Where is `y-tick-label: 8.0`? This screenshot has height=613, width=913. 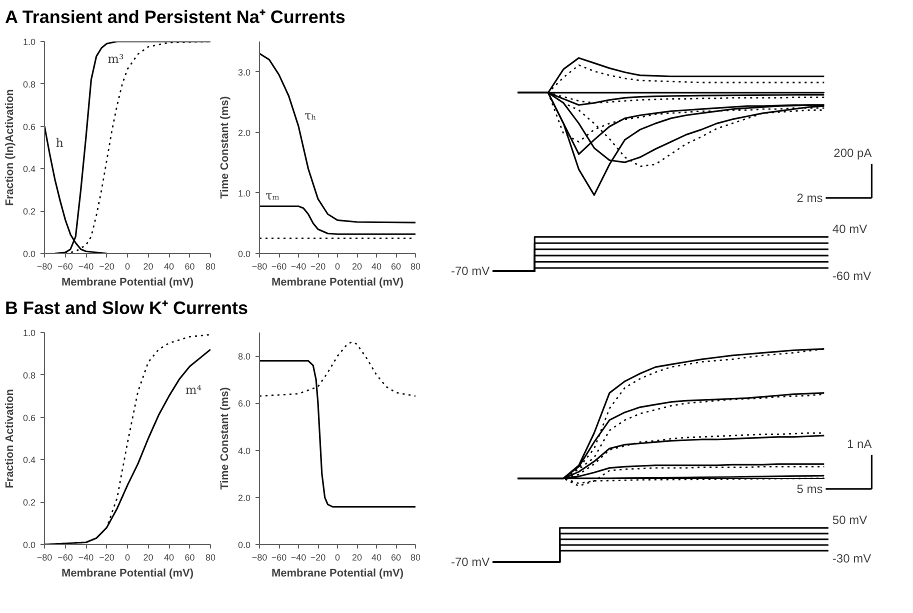
y-tick-label: 8.0 is located at coordinates (244, 357).